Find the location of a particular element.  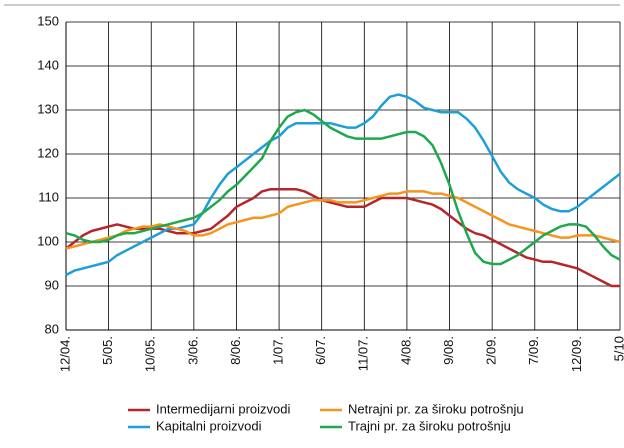

y-tick-label: 140 is located at coordinates (48, 64).